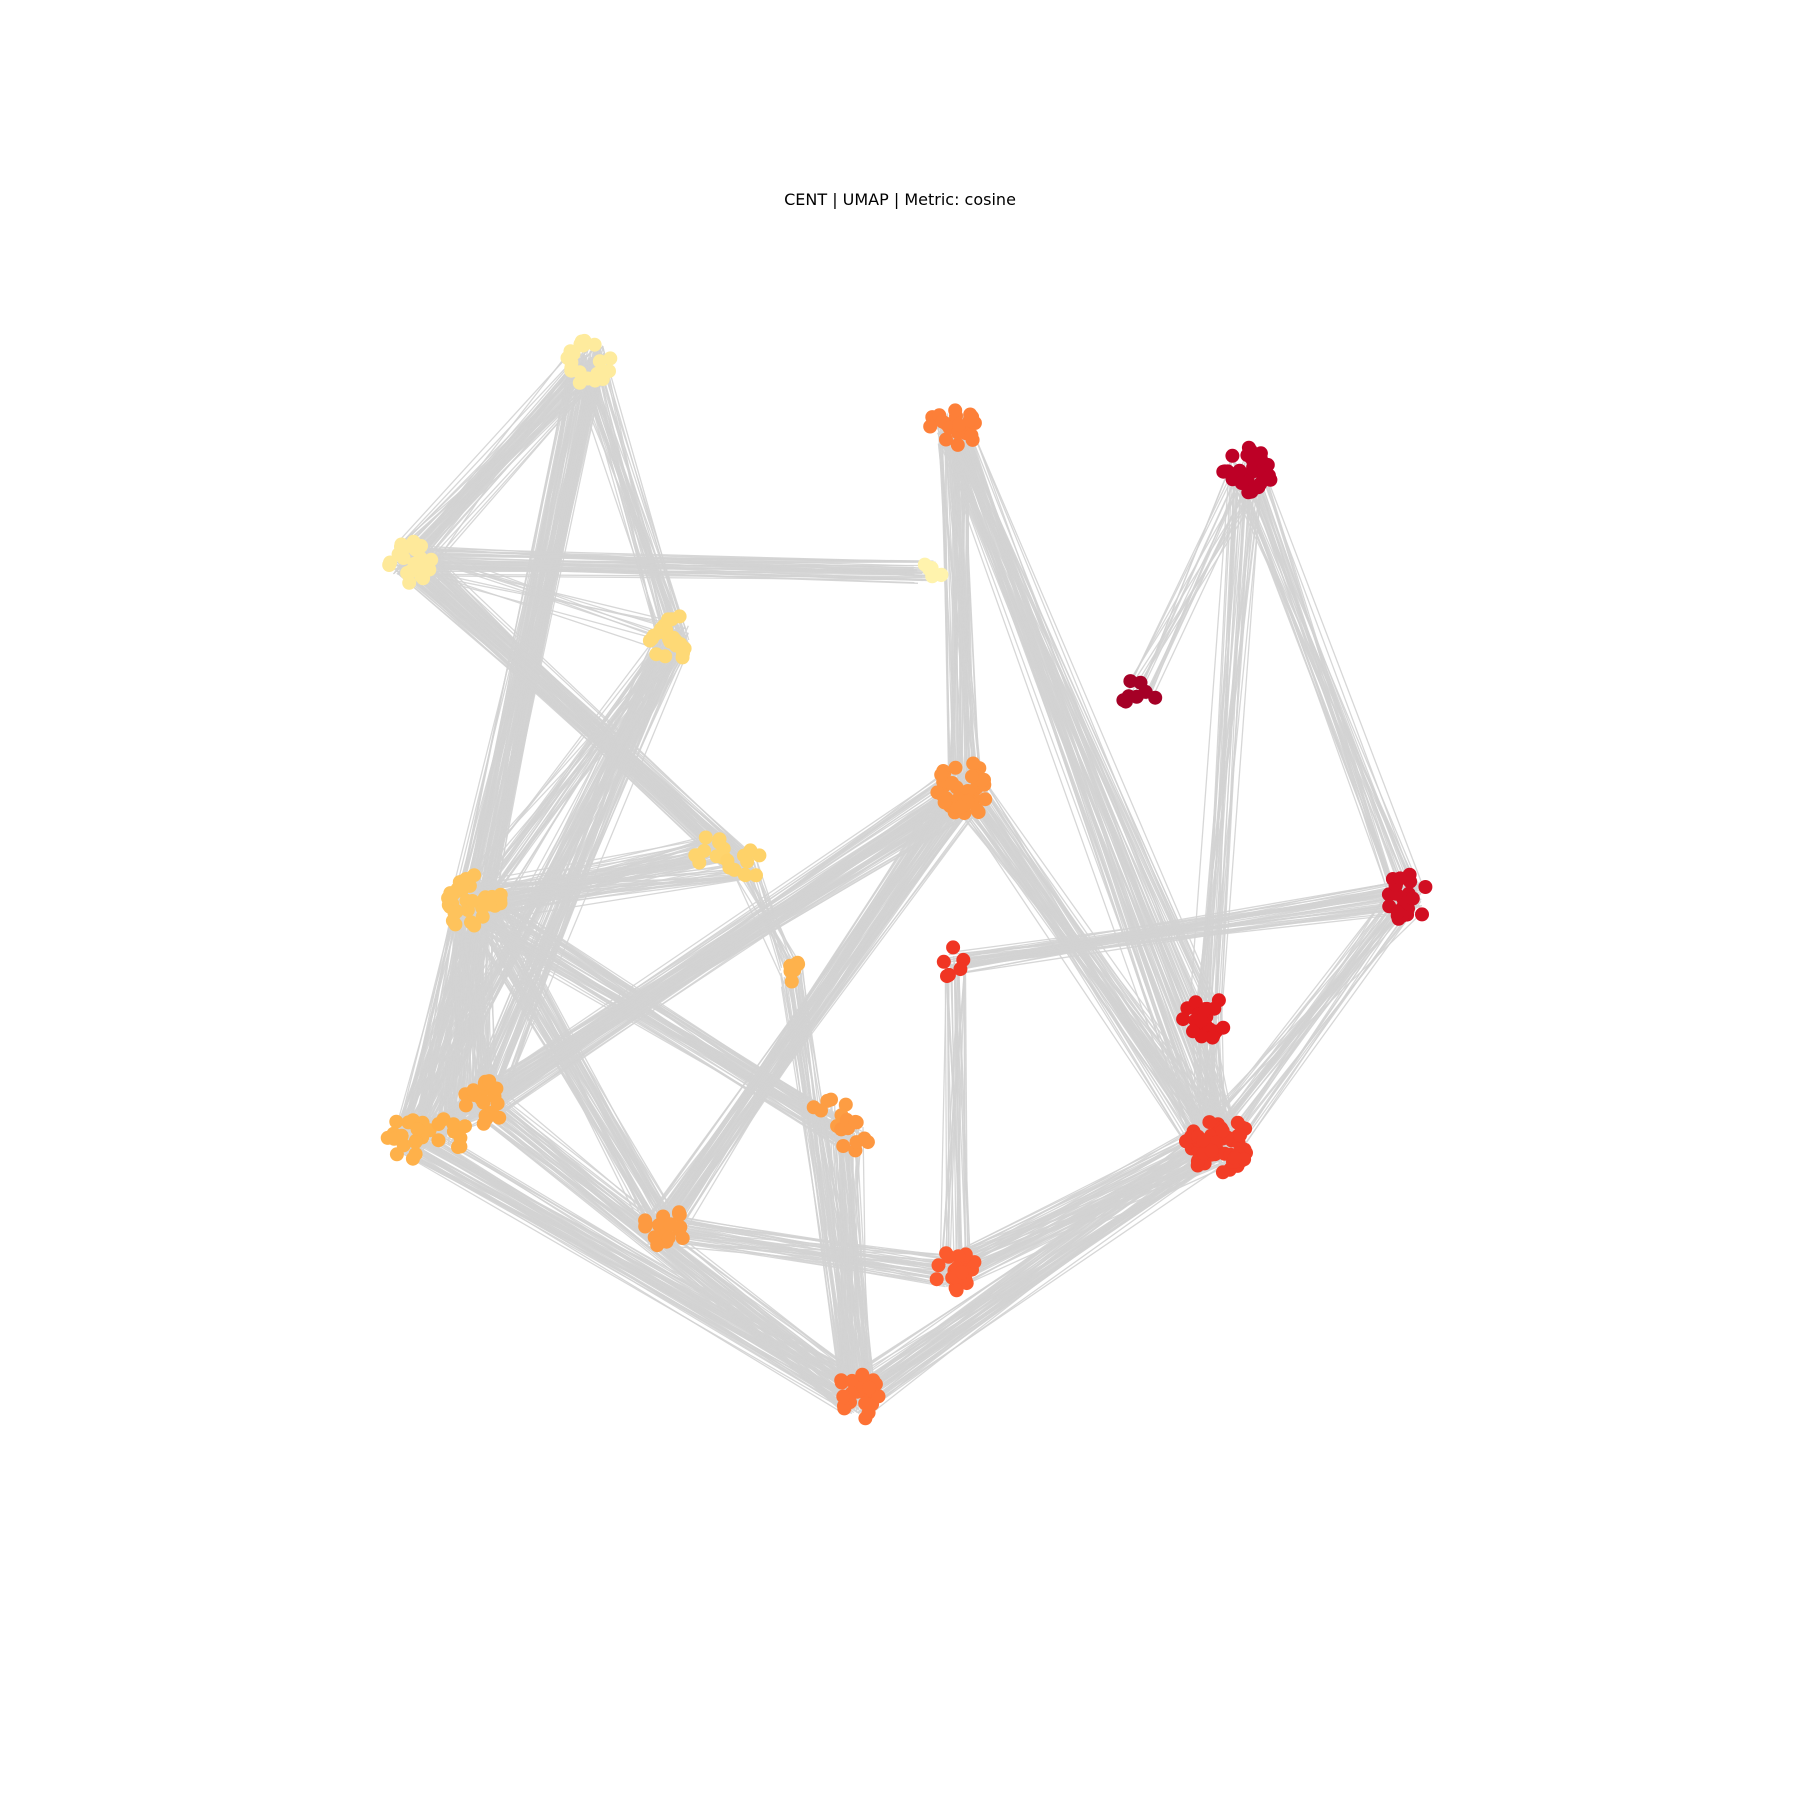 This screenshot has height=1800, width=1800. Describe the element at coordinates (410, 562) in the screenshot. I see `cluster-c3` at that location.